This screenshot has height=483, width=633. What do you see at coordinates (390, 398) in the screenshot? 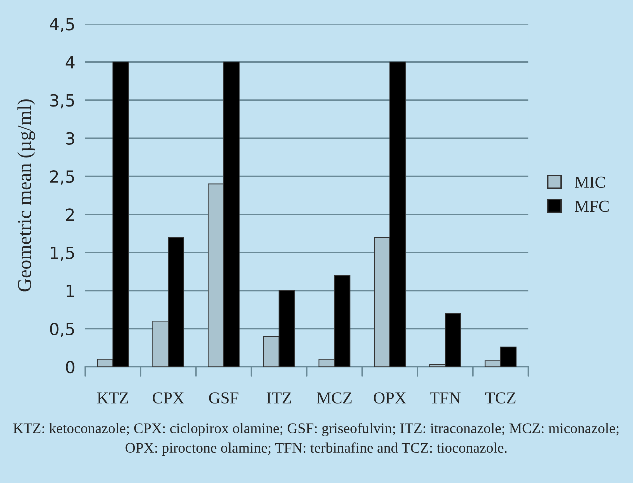
I see `x-tick-label: OPX` at bounding box center [390, 398].